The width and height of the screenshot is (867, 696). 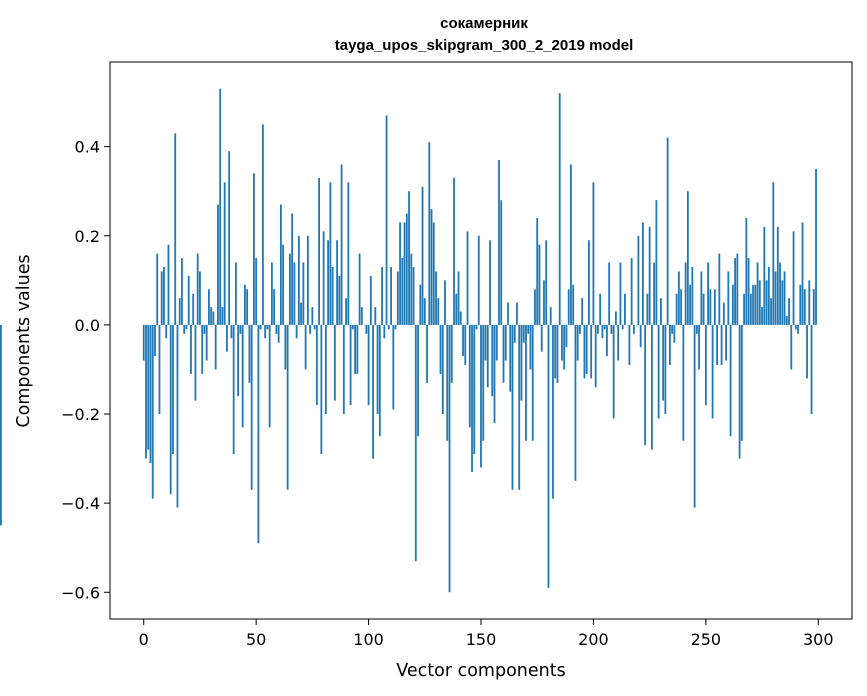 I want to click on chart-subtitle: tayga_upos_skipgram_300_2_2019 model, so click(x=484, y=45).